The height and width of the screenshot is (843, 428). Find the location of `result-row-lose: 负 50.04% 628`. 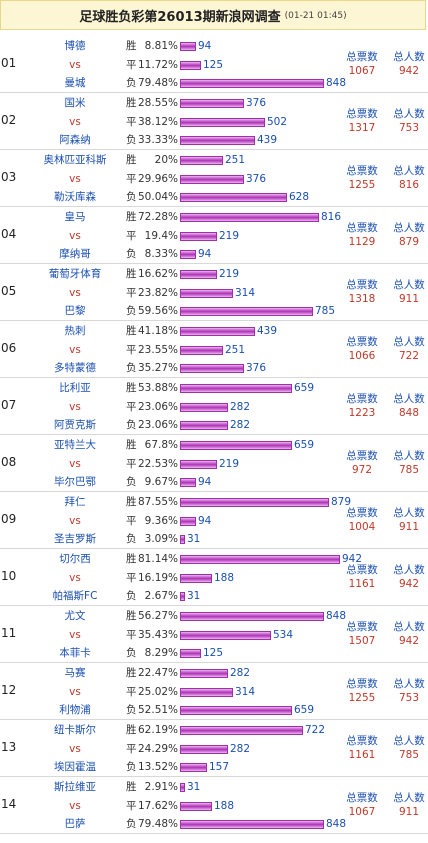

result-row-lose: 负 50.04% 628 is located at coordinates (217, 197).